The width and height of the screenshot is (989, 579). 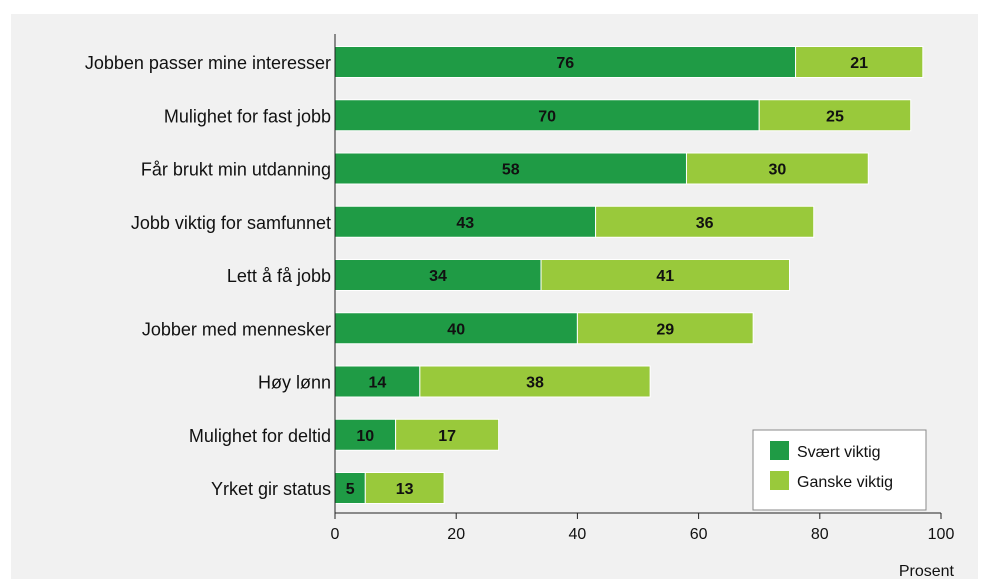 I want to click on value-label-ganske-viktig-jobb-viktig-for-samfunnet: 36, so click(x=705, y=223).